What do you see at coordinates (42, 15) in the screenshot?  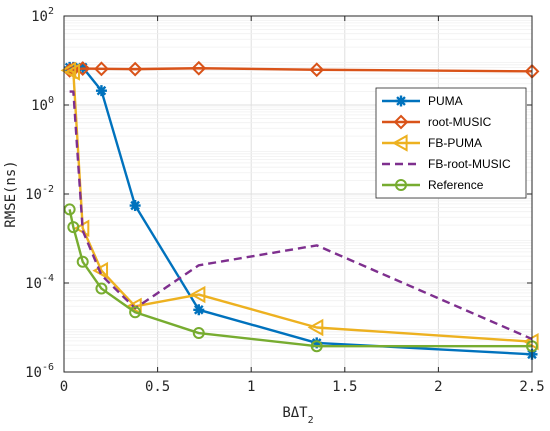 I see `y-tick-label: 10²` at bounding box center [42, 15].